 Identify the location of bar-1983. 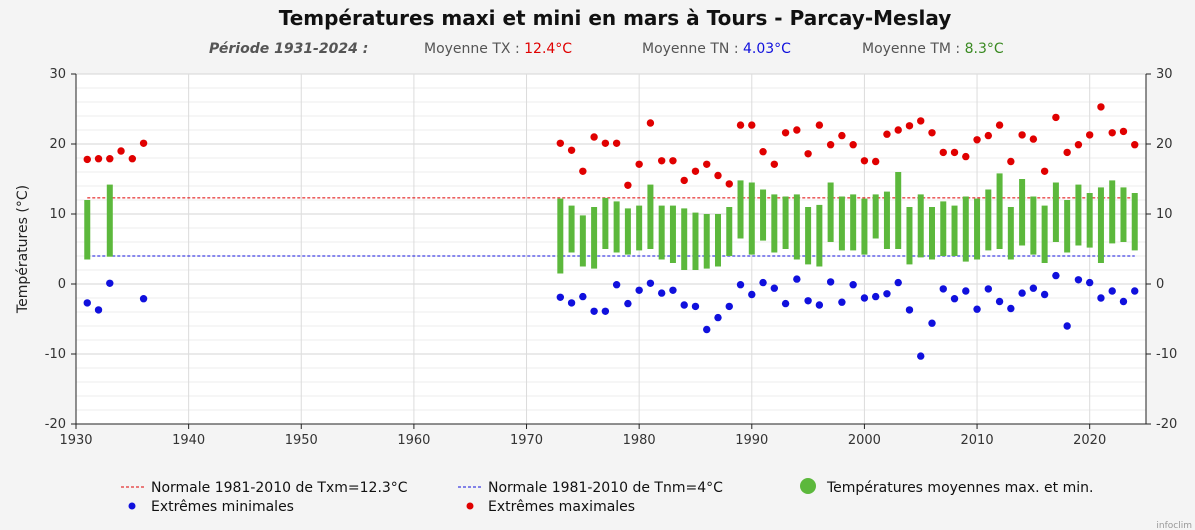
(672, 234).